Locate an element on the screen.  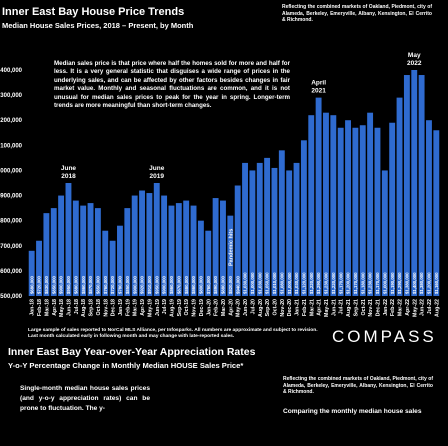
x-tick-label: Sep-19 is located at coordinates (180, 307).